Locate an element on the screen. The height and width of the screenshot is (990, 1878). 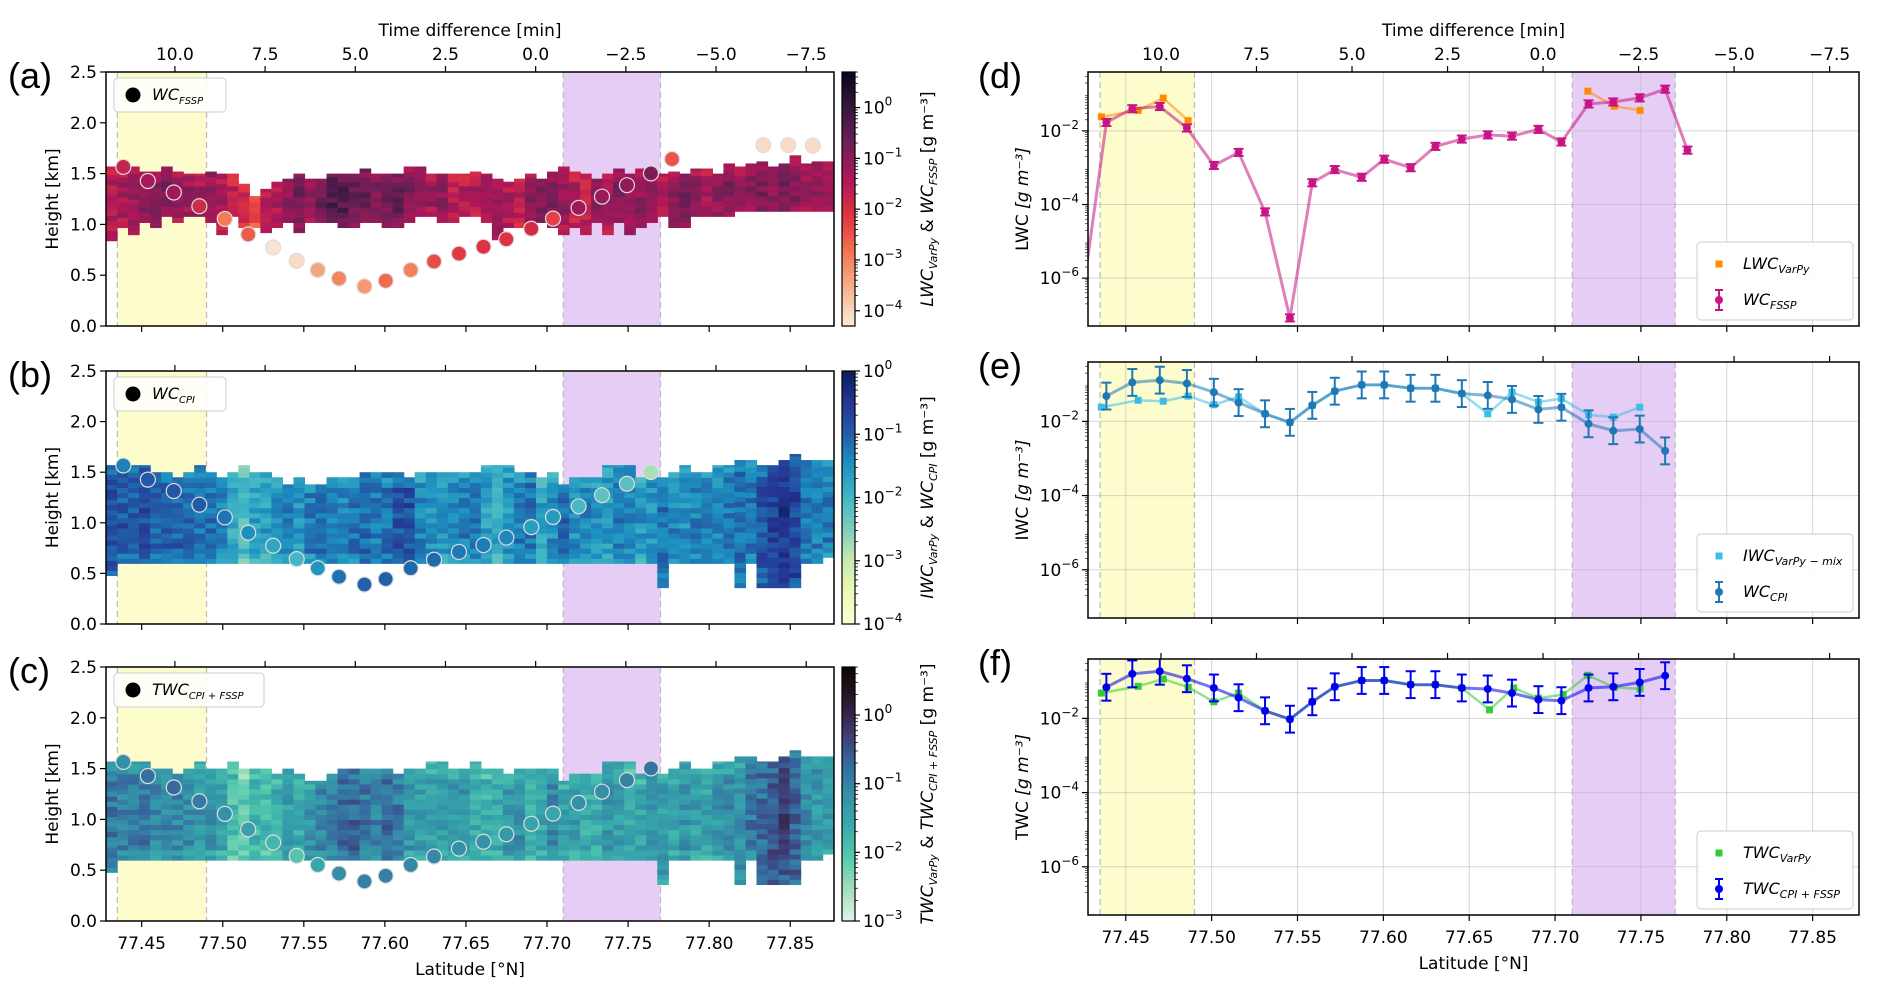
y-axis-title: TWC [g m⁻³] is located at coordinates (1023, 787).